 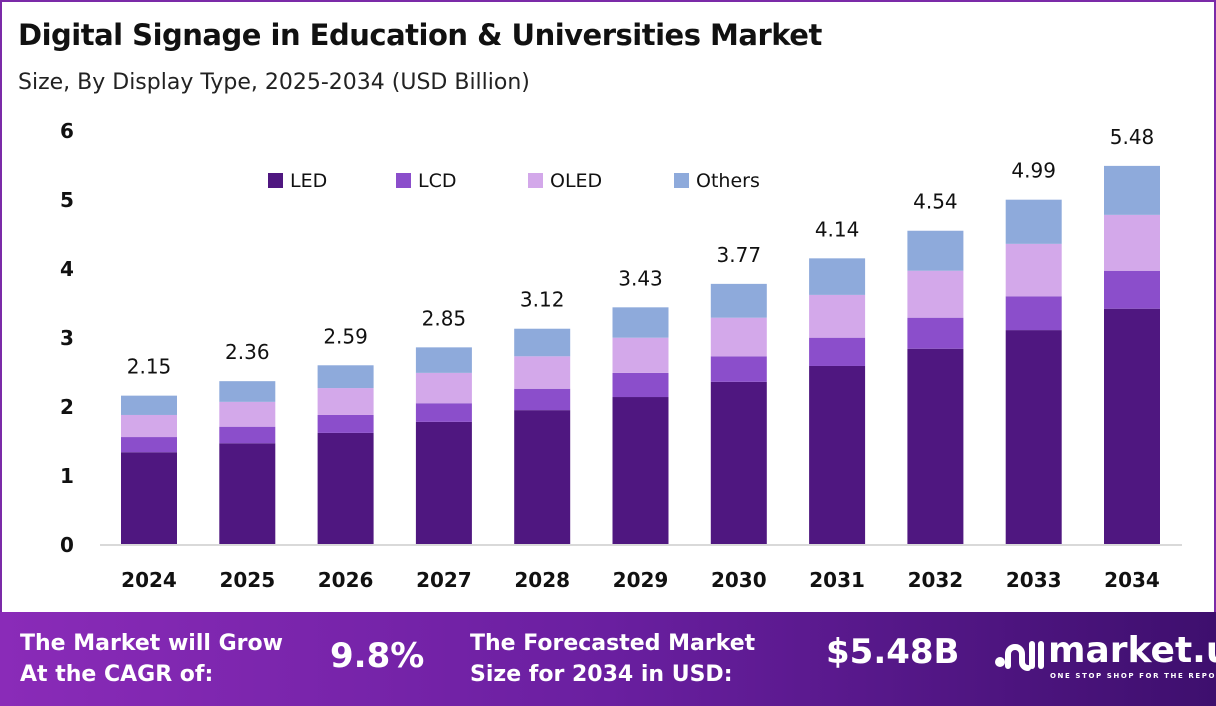 I want to click on x-tick-label: 2027, so click(x=444, y=580).